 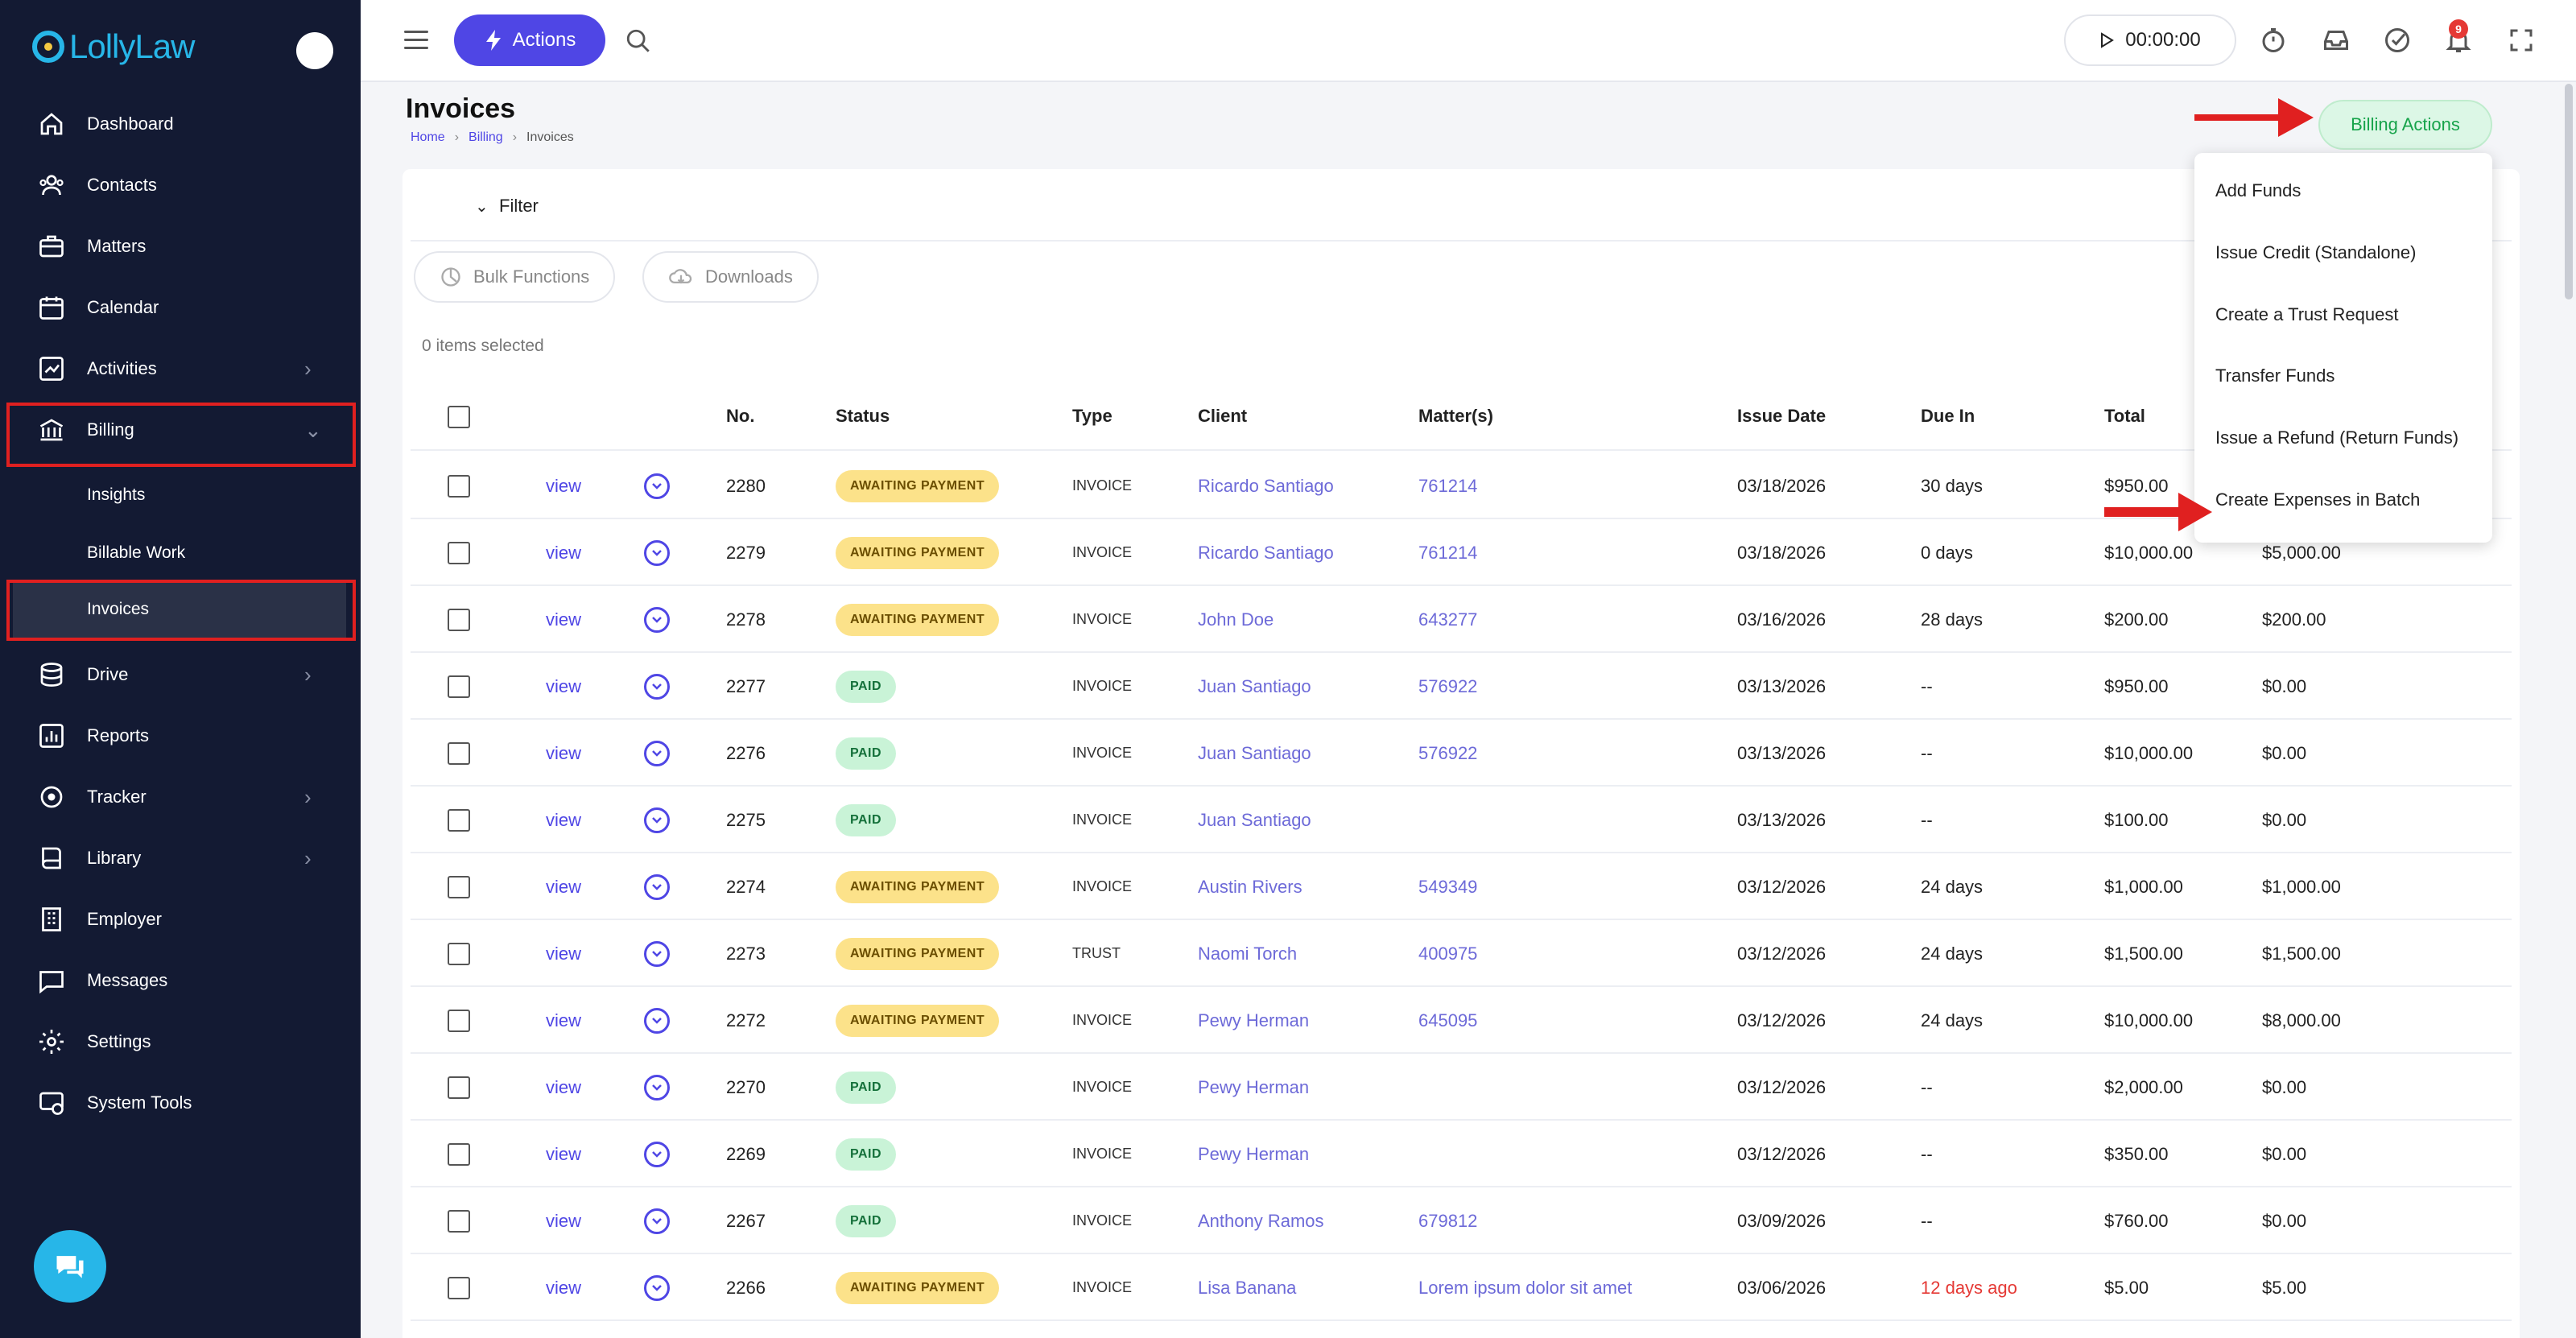 What do you see at coordinates (515, 277) in the screenshot?
I see `bulk-functions-button: Bulk Functions` at bounding box center [515, 277].